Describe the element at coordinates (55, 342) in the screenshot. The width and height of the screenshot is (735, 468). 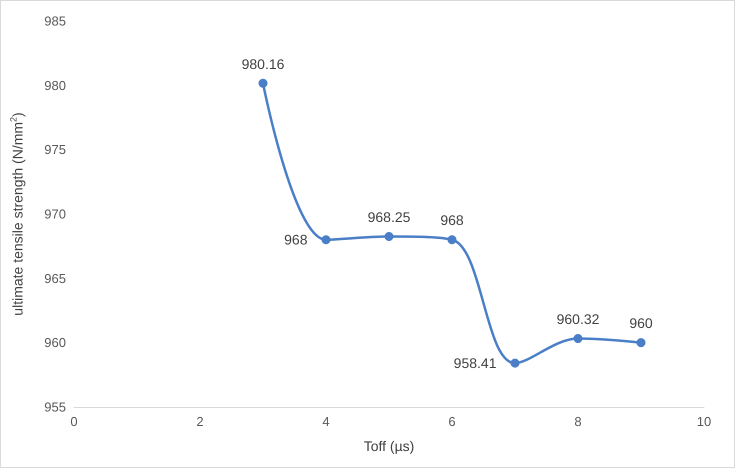
I see `y-tick-label: 960` at that location.